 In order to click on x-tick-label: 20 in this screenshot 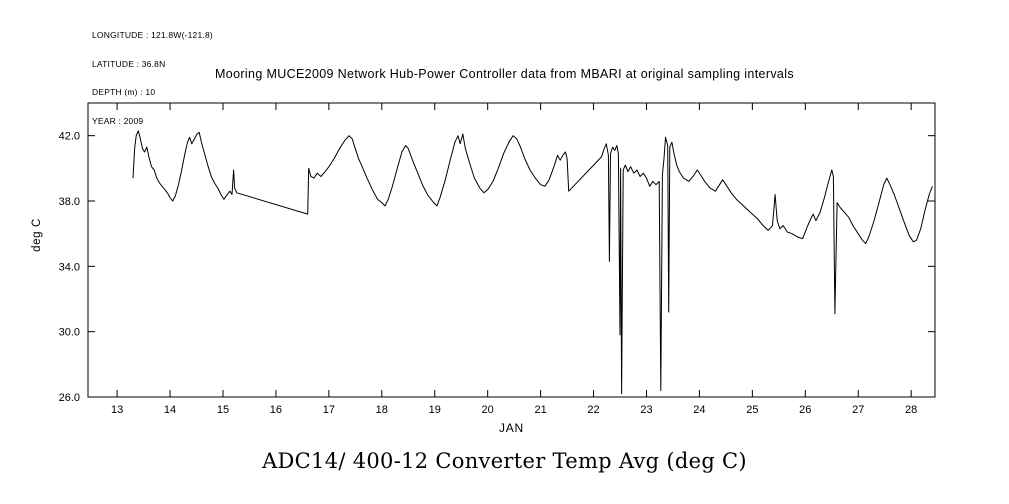, I will do `click(488, 410)`.